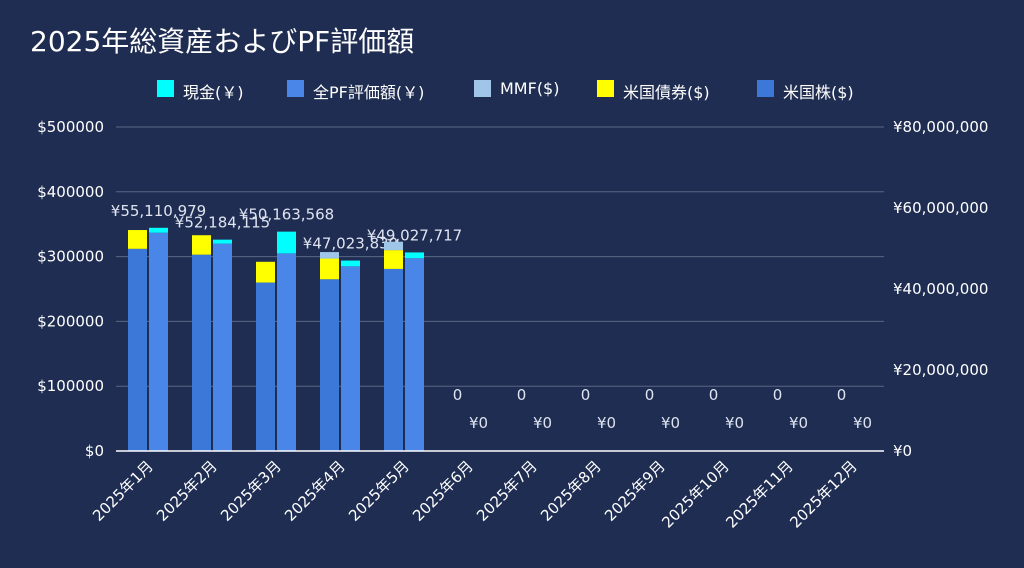 This screenshot has width=1024, height=568. What do you see at coordinates (70, 127) in the screenshot?
I see `left-axis-tick-label: $500000` at bounding box center [70, 127].